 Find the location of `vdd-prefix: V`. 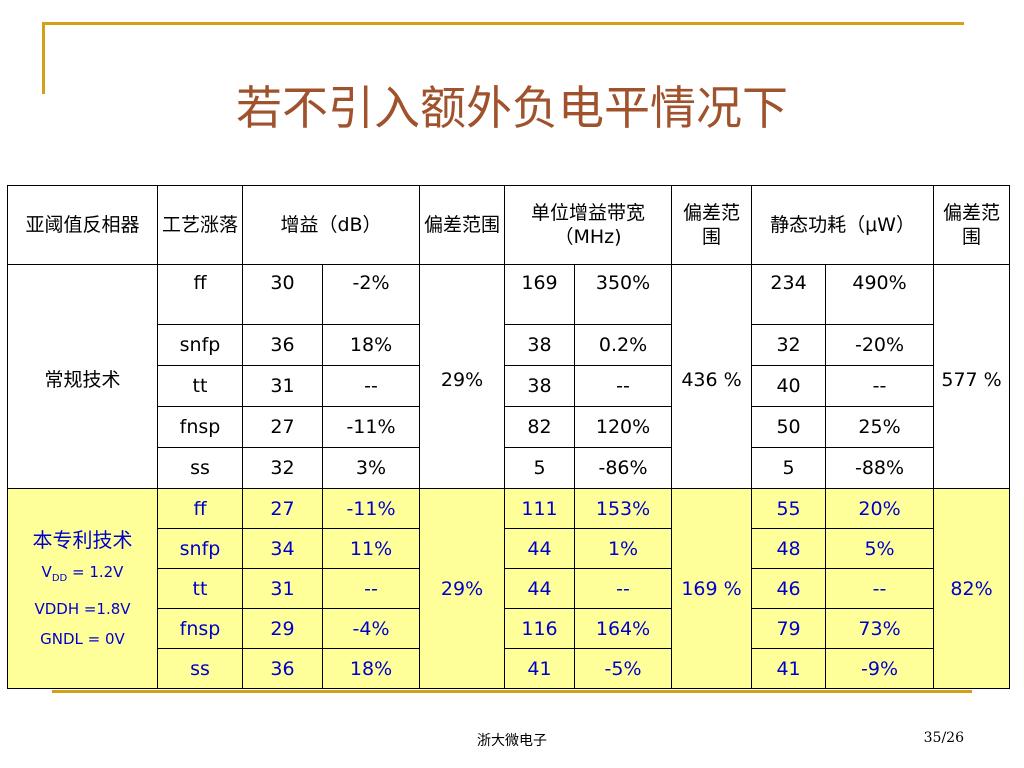

vdd-prefix: V is located at coordinates (46, 572).